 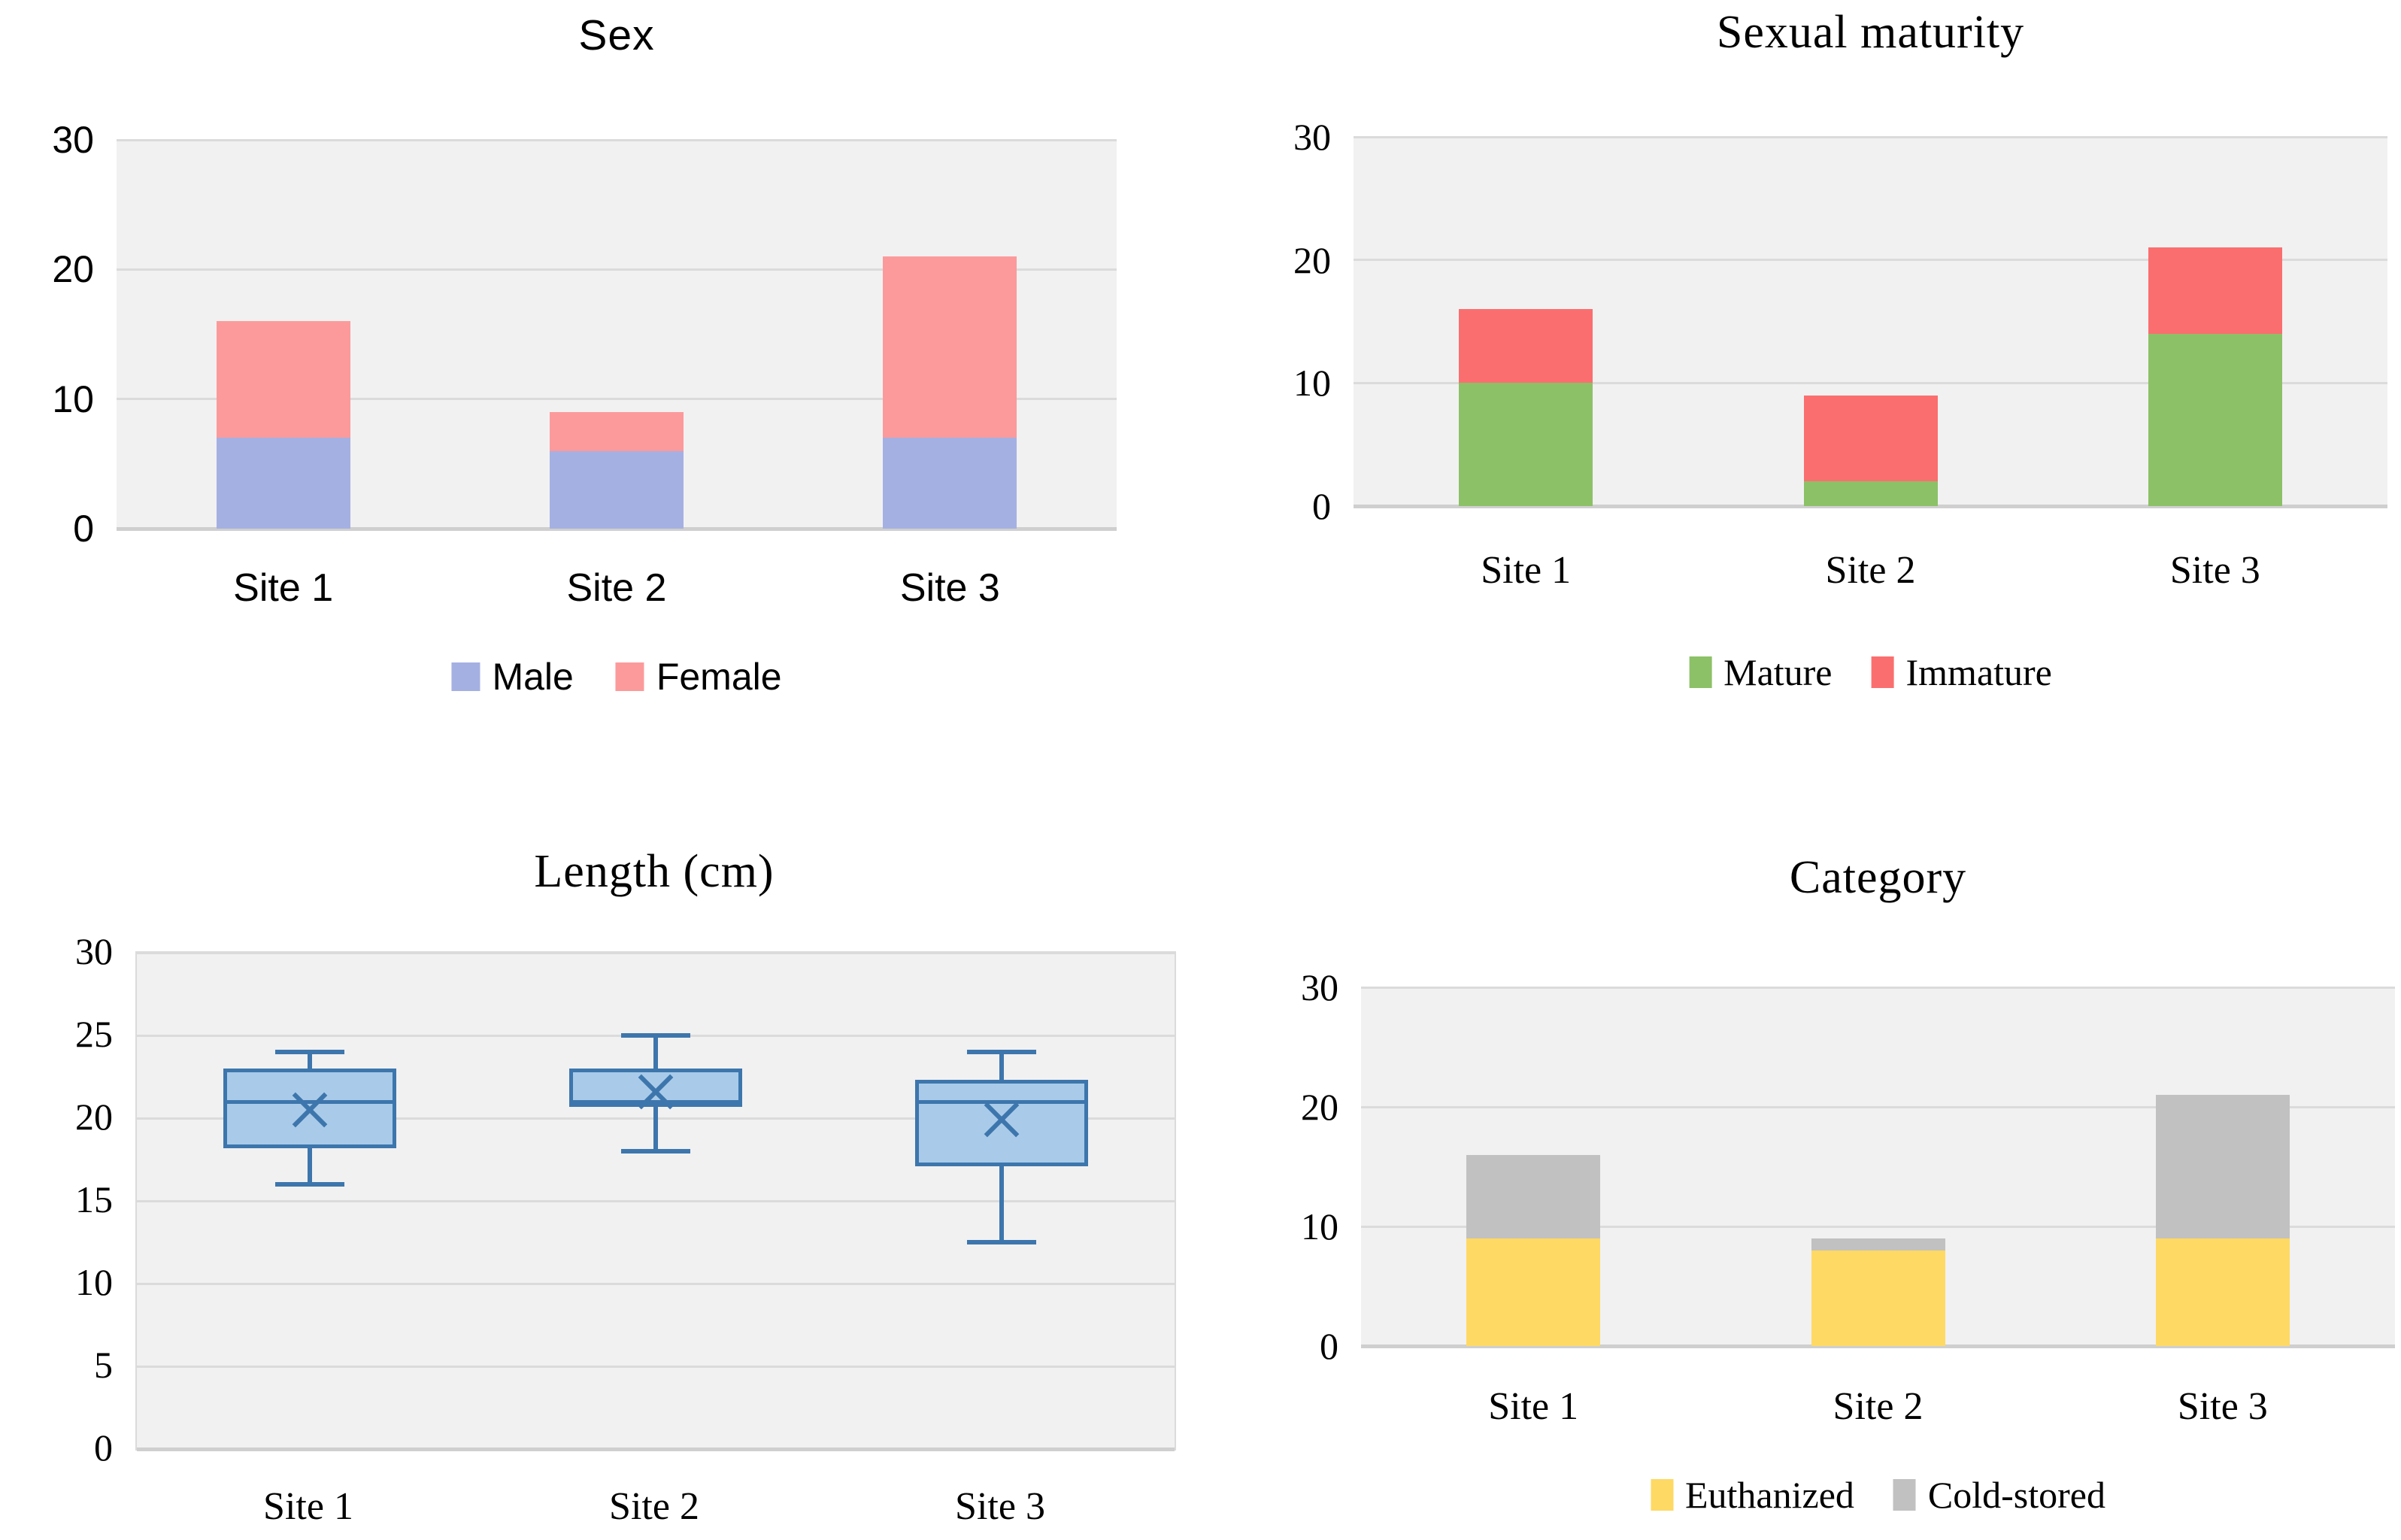 What do you see at coordinates (1878, 1167) in the screenshot?
I see `plot-area-category` at bounding box center [1878, 1167].